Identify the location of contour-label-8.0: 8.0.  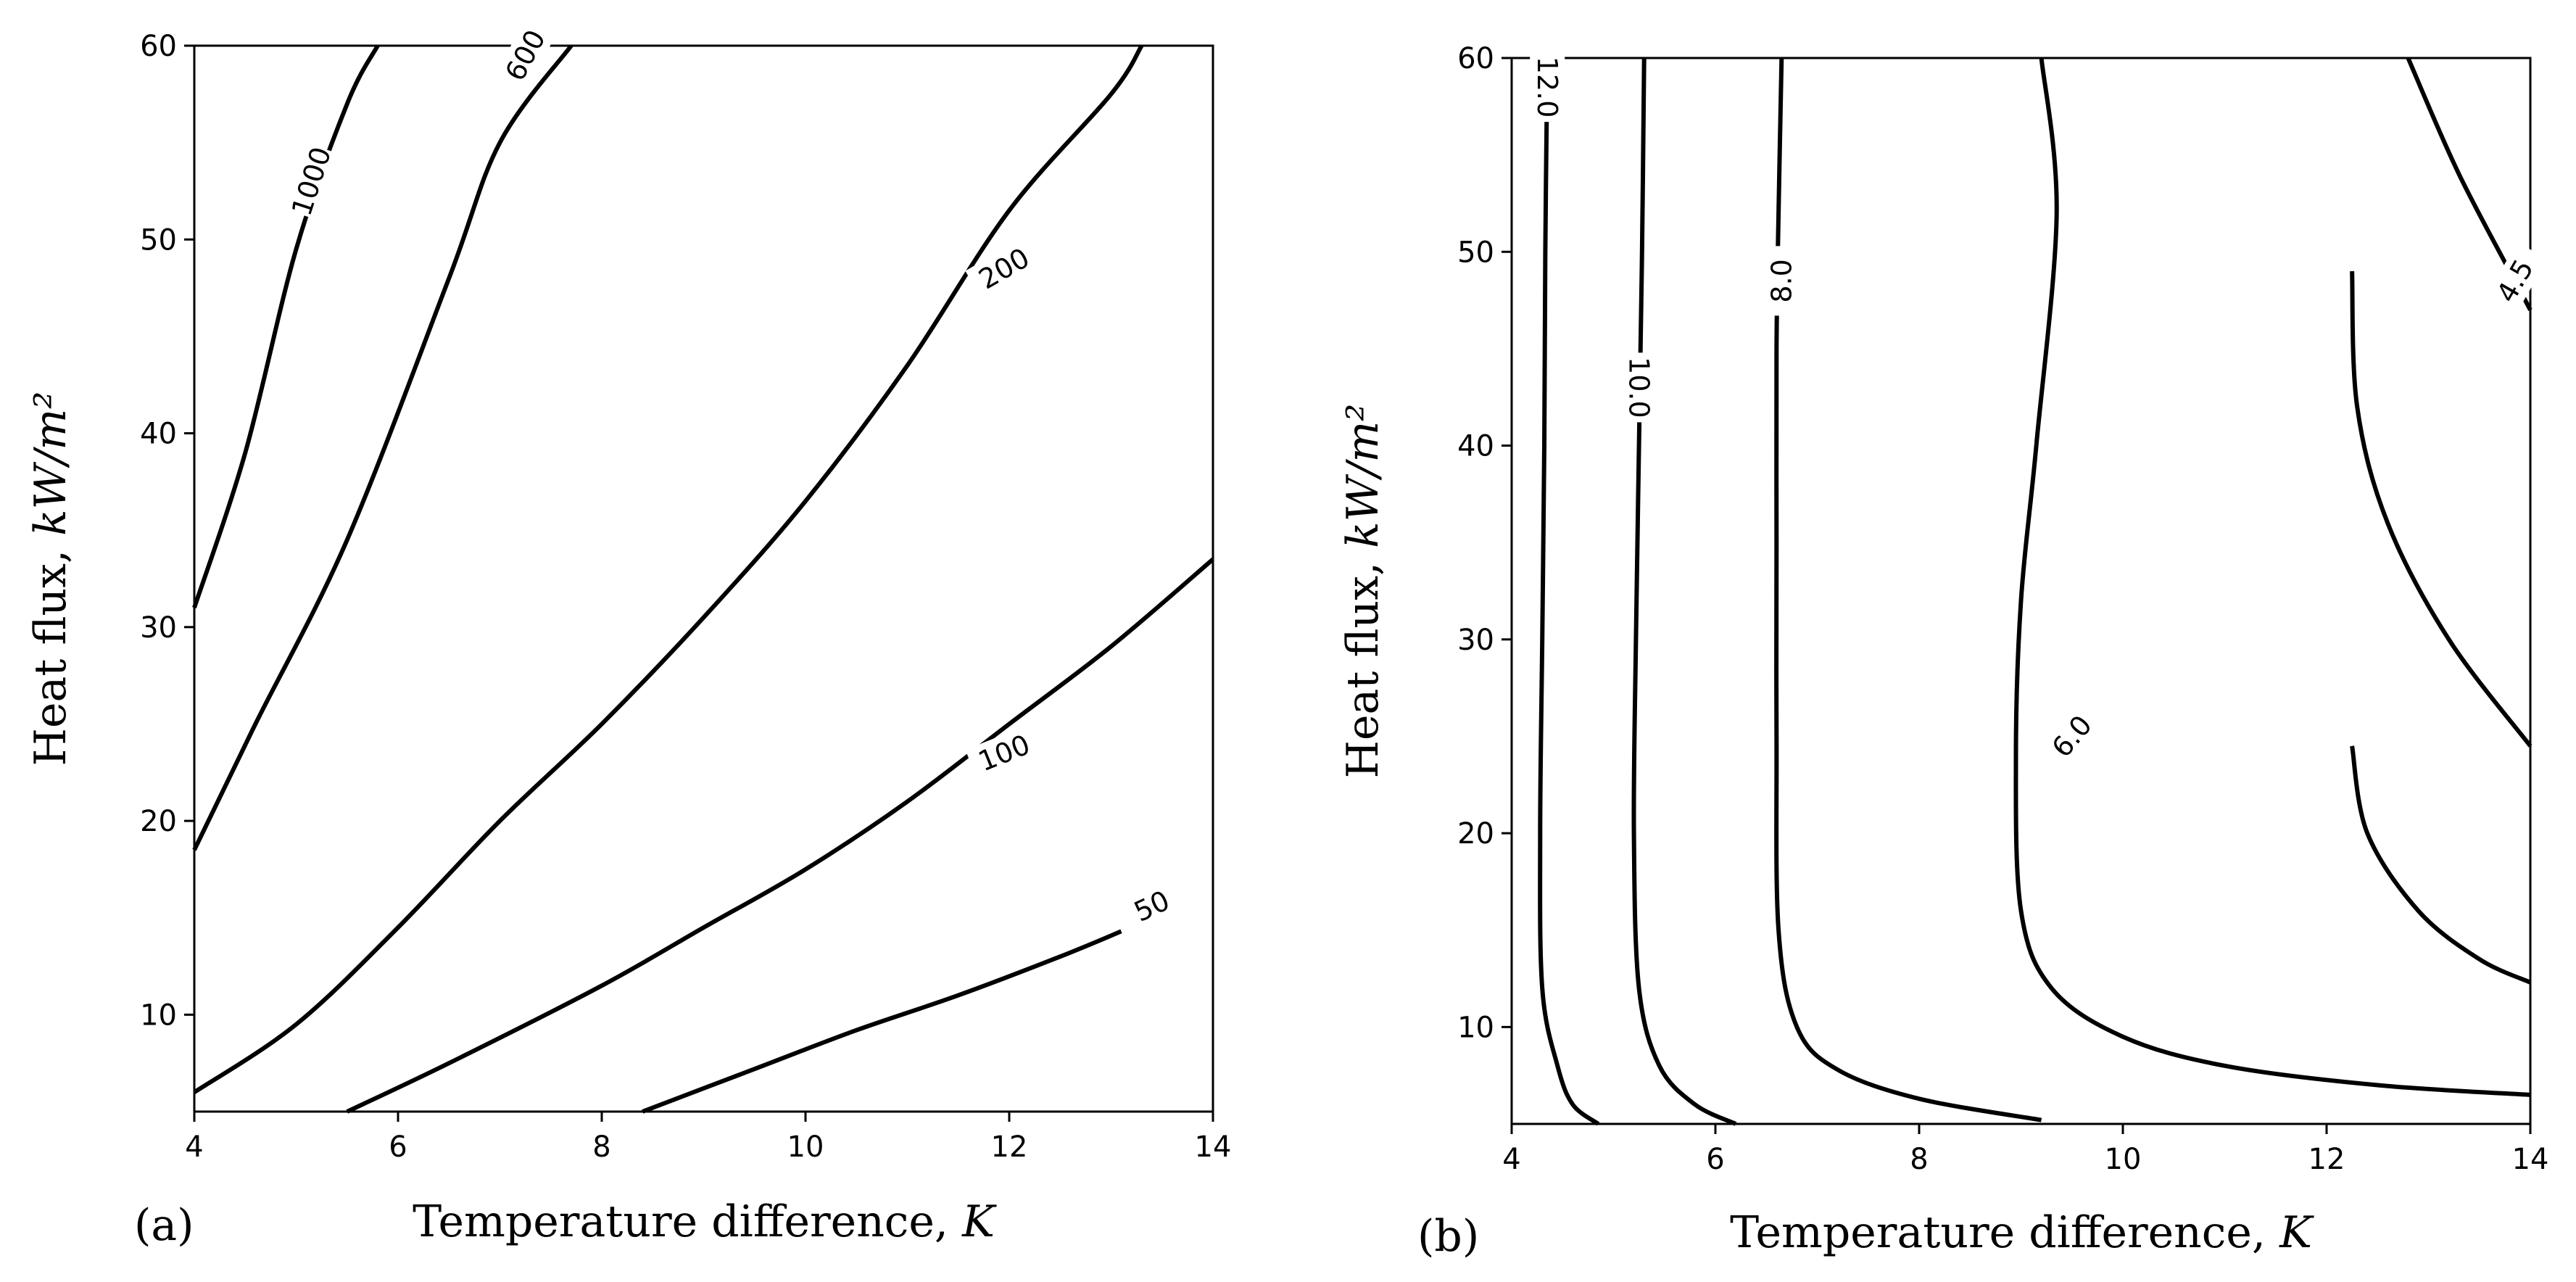
(1781, 280).